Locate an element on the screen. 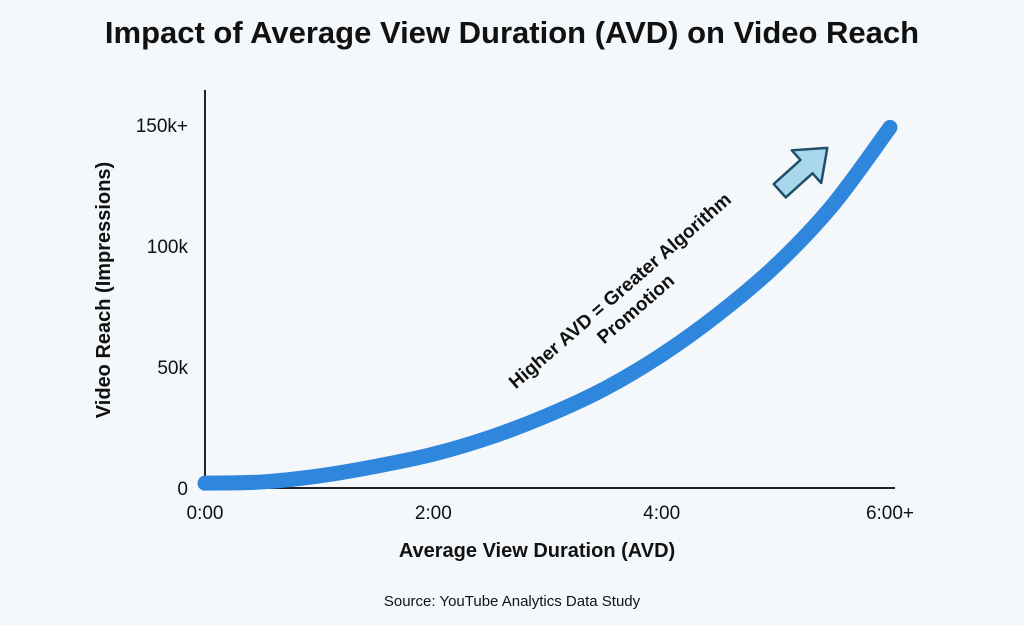 This screenshot has height=625, width=1024. x-tick-labels: 0:00 2:00 4:00 6:00+ is located at coordinates (551, 513).